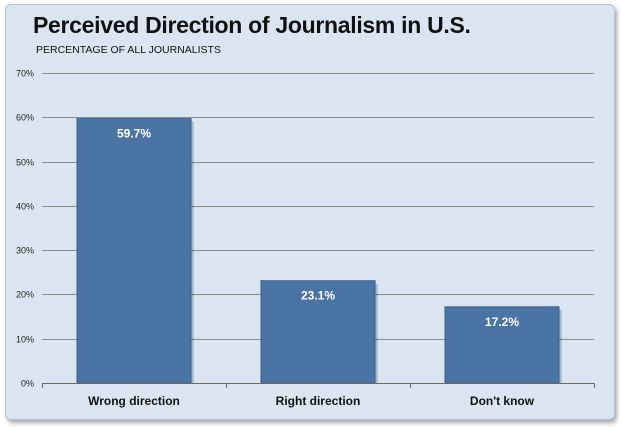 This screenshot has width=621, height=427. I want to click on chart-subtitle: PERCENTAGE OF ALL JOURNALISTS, so click(128, 50).